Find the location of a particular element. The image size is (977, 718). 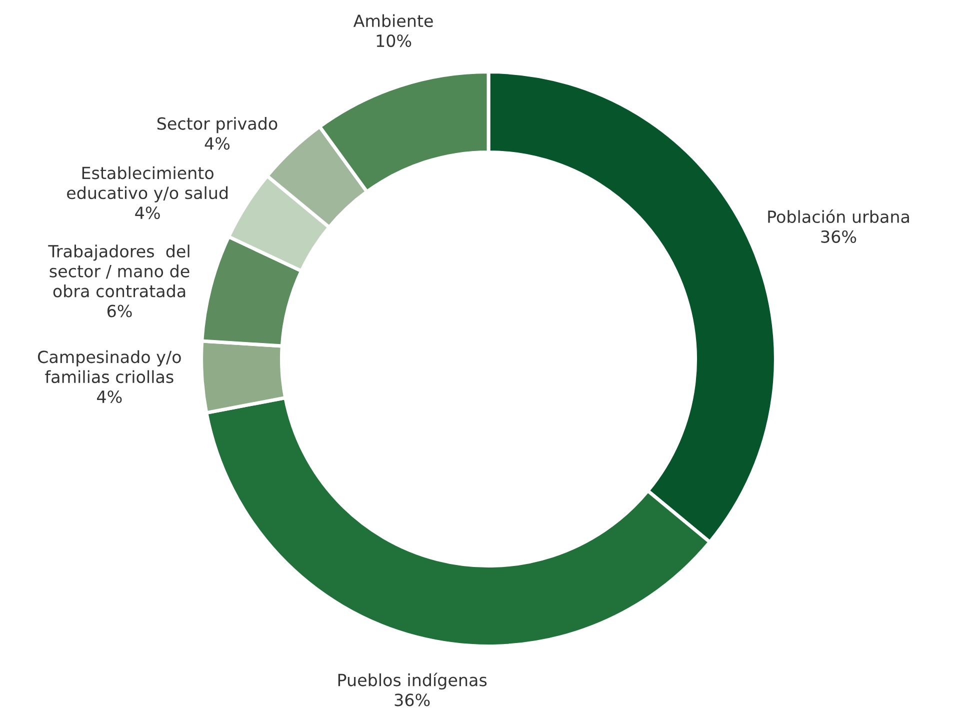

slice-label: Sector privado is located at coordinates (217, 125).